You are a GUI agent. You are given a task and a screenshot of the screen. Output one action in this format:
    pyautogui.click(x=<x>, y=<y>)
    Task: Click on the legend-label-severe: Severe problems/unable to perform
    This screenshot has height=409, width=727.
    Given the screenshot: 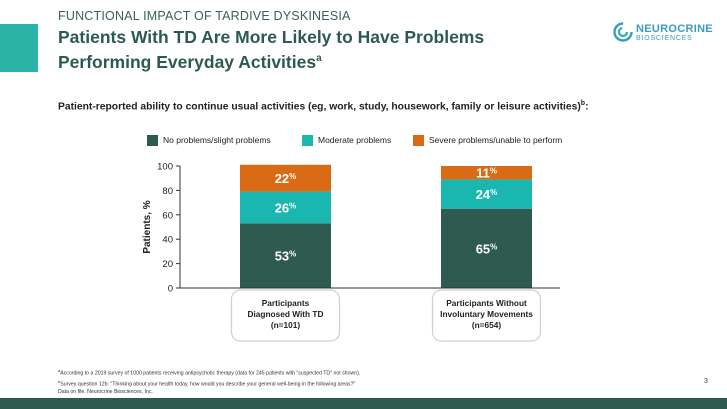 What is the action you would take?
    pyautogui.click(x=496, y=140)
    